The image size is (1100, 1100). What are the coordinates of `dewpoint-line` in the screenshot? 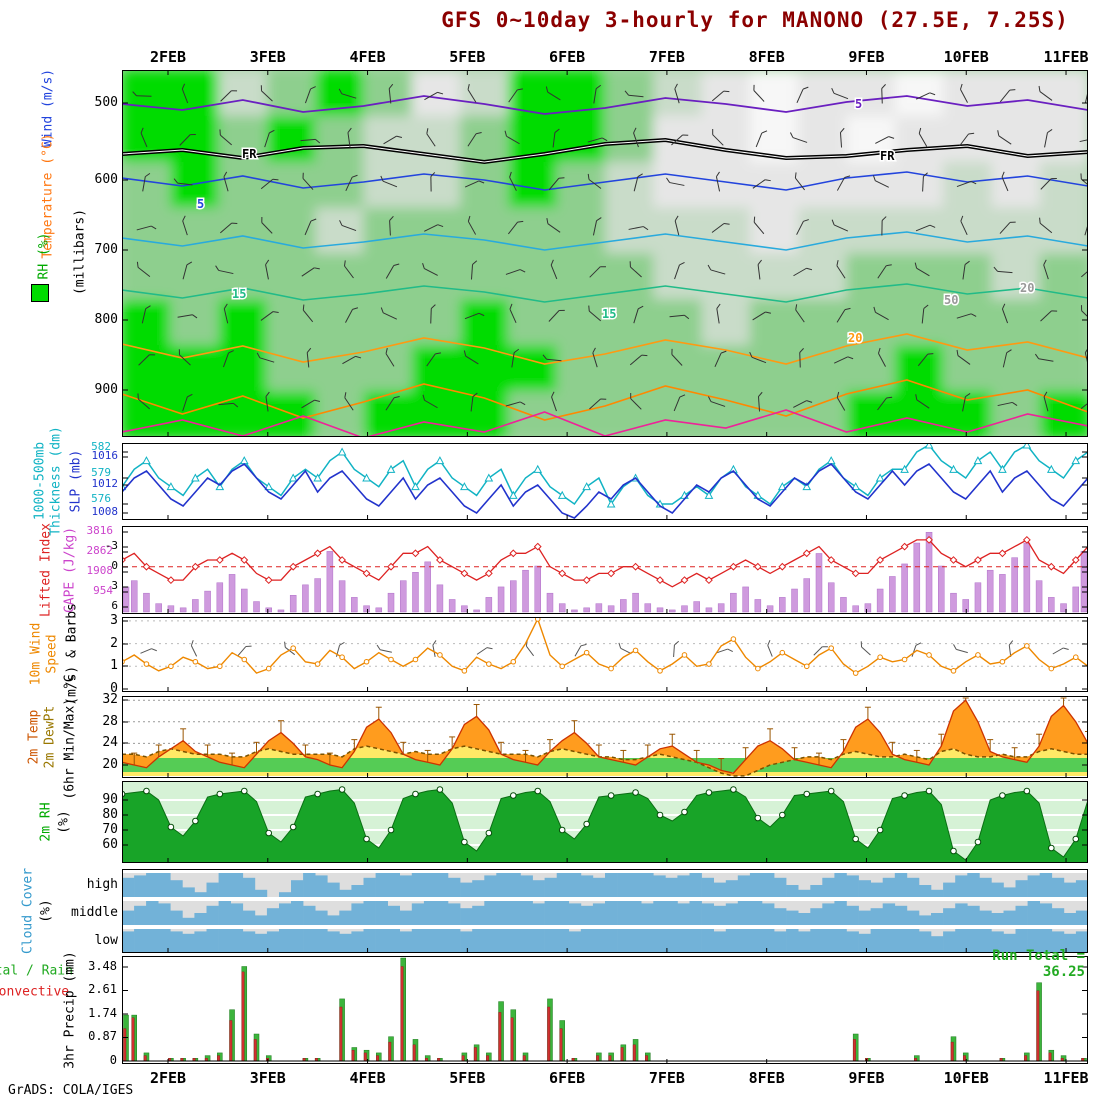 It's located at (605, 761).